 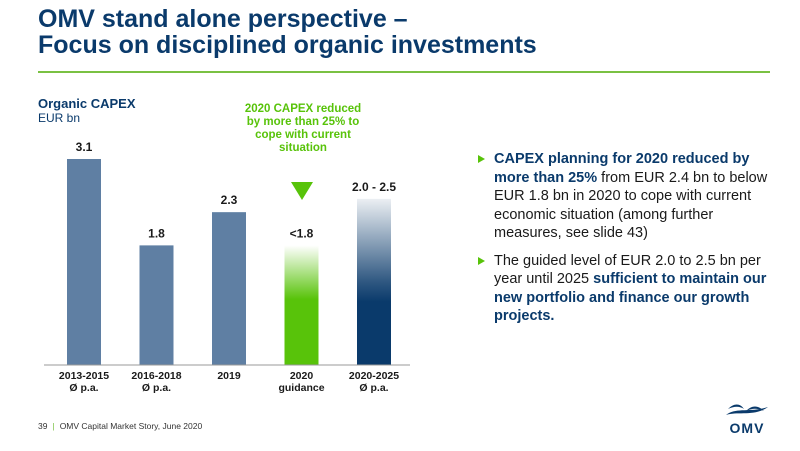 What do you see at coordinates (374, 376) in the screenshot?
I see `x-tick-label: 2020-2025` at bounding box center [374, 376].